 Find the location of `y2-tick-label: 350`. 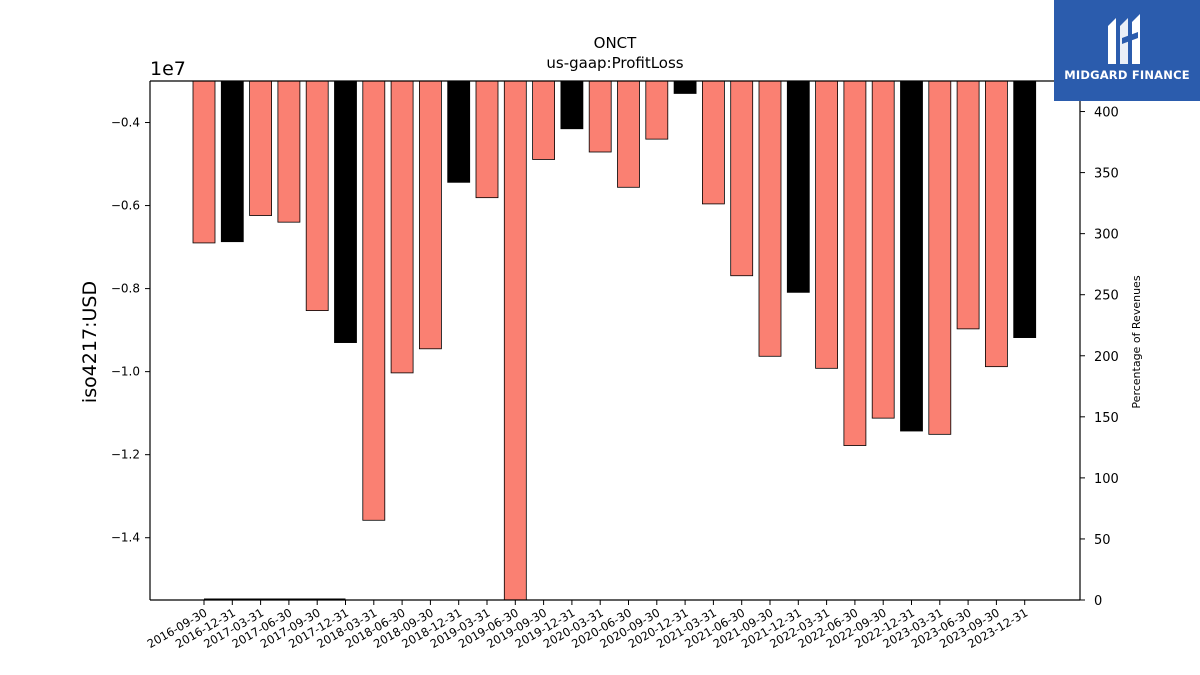

y2-tick-label: 350 is located at coordinates (1106, 174).